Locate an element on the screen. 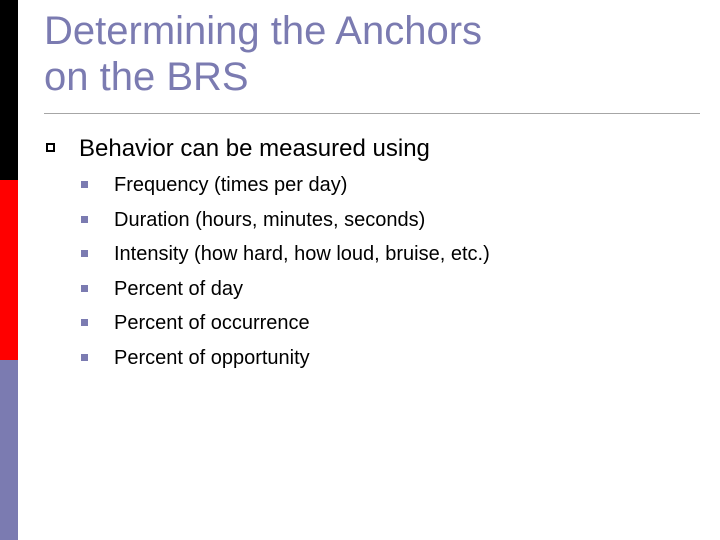  accent-bar-red is located at coordinates (9, 270).